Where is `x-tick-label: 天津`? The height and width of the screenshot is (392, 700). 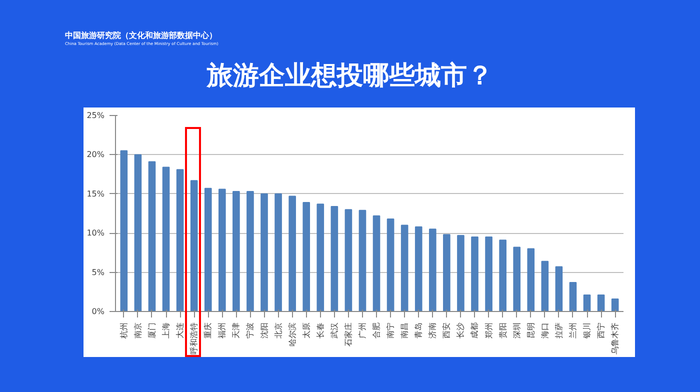
x-tick-label: 天津 is located at coordinates (236, 330).